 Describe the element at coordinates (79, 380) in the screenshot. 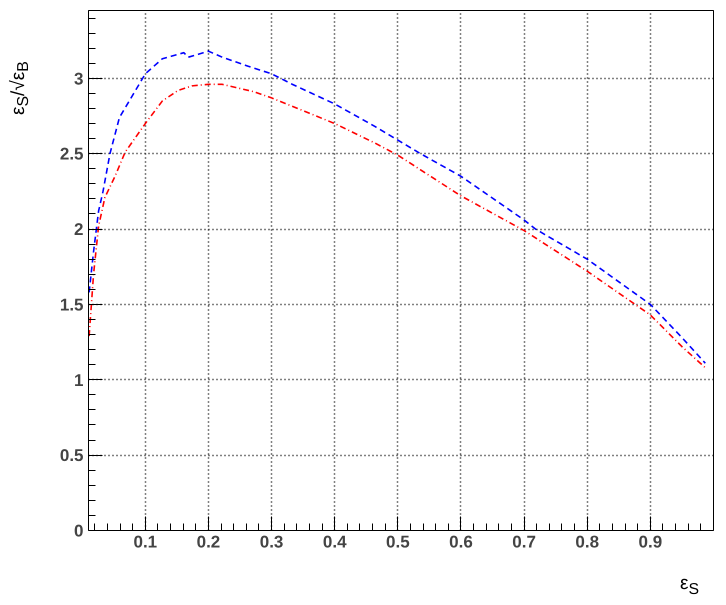

I see `y-tick-label: 1` at that location.